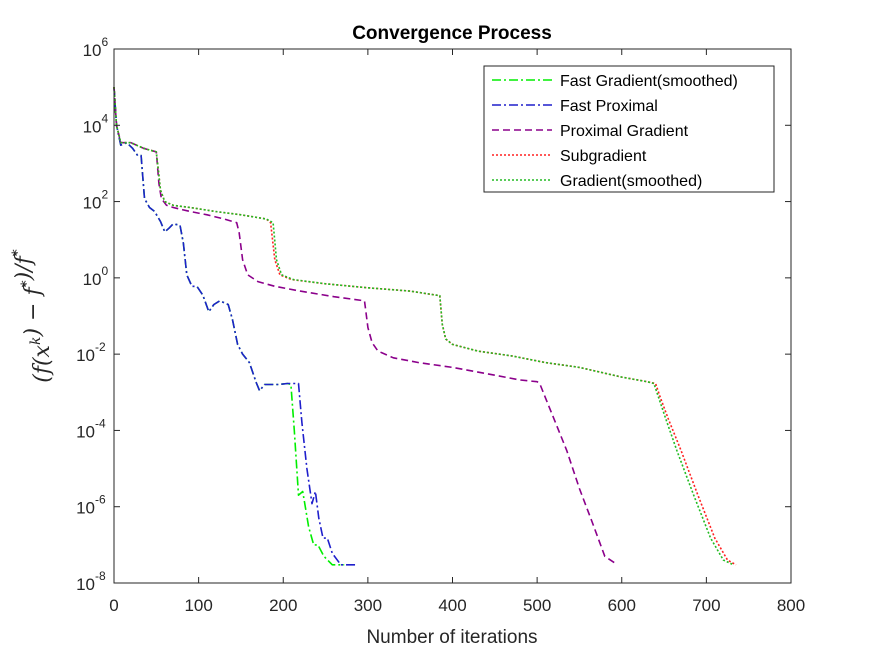 The image size is (875, 656). What do you see at coordinates (105, 195) in the screenshot?
I see `y-tick-exponent: 2` at bounding box center [105, 195].